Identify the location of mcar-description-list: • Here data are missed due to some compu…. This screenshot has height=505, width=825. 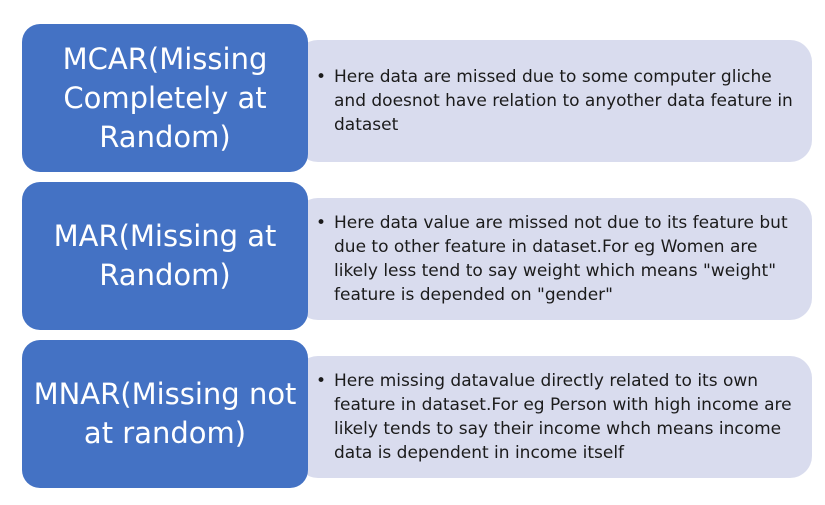
(554, 101).